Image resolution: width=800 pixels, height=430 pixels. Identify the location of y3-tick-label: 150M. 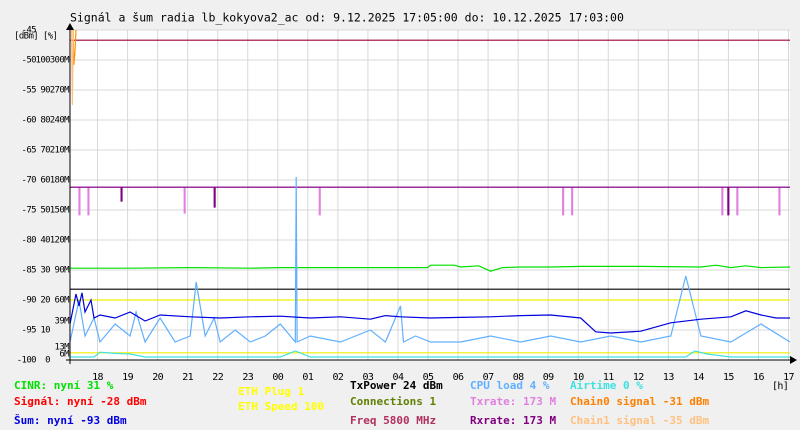
(60, 211).